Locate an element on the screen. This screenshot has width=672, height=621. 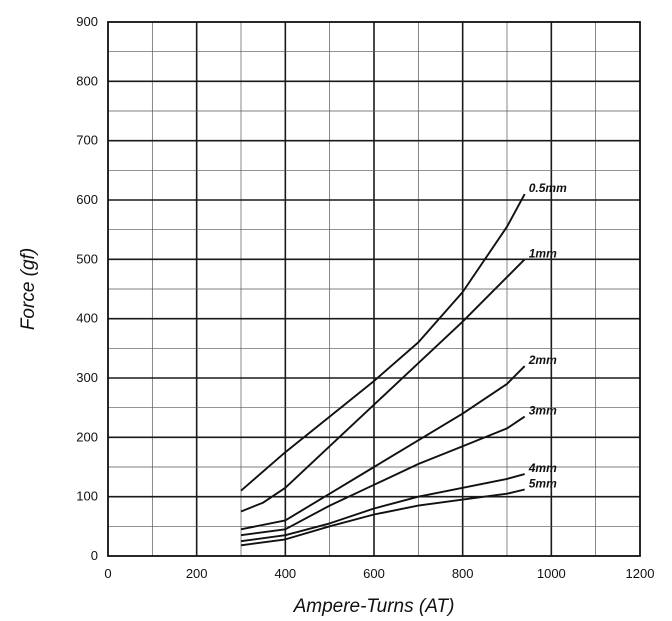
series-label-3: 2mm is located at coordinates (542, 360).